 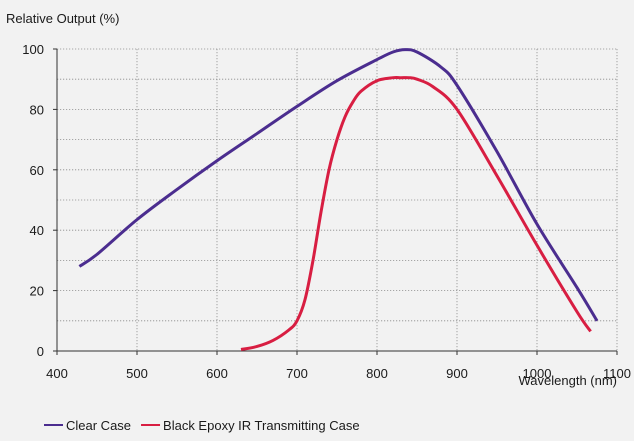 What do you see at coordinates (137, 373) in the screenshot?
I see `x-tick-label: 500` at bounding box center [137, 373].